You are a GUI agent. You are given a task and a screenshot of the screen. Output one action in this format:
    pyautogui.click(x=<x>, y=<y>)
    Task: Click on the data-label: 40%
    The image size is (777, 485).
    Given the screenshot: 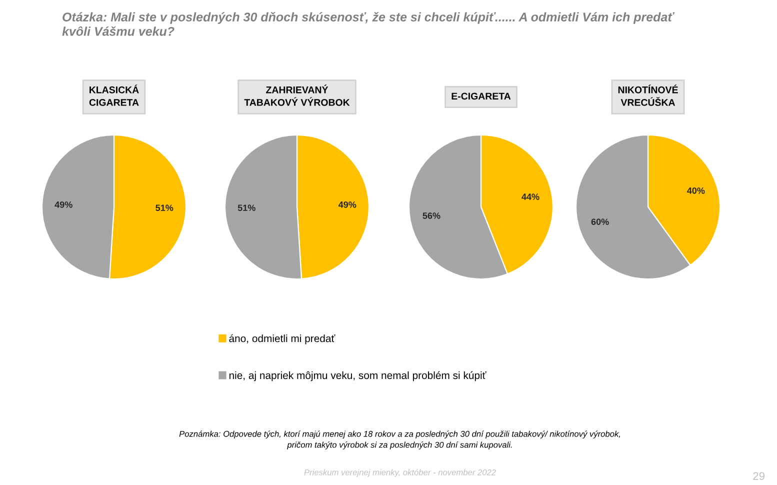 What is the action you would take?
    pyautogui.click(x=696, y=190)
    